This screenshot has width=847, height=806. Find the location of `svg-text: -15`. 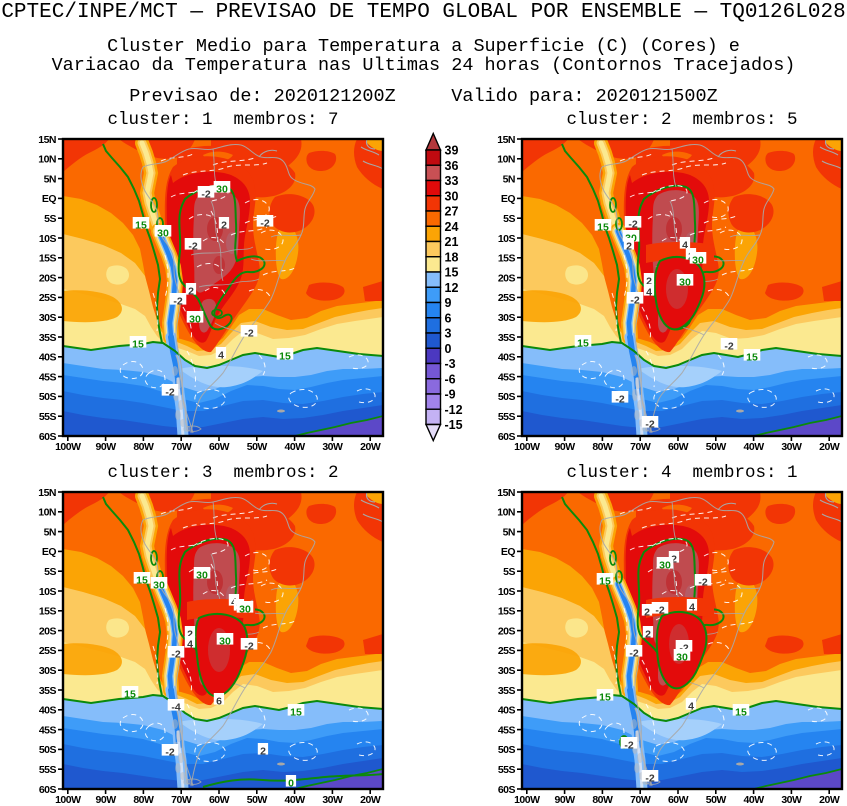

svg-text: -15 is located at coordinates (454, 425).